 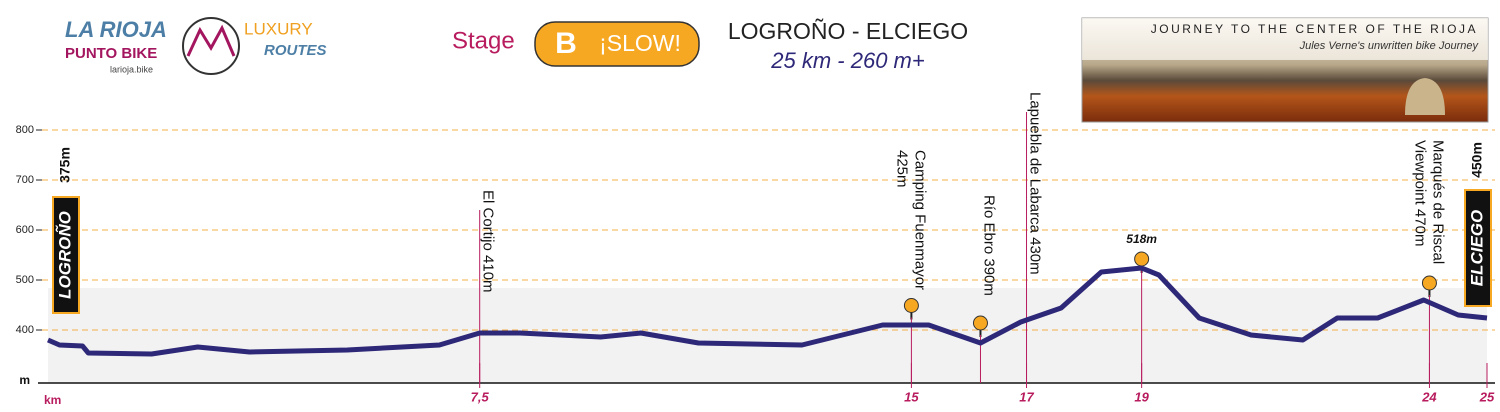 What do you see at coordinates (1141, 396) in the screenshot?
I see `x-tick-label: 19` at bounding box center [1141, 396].